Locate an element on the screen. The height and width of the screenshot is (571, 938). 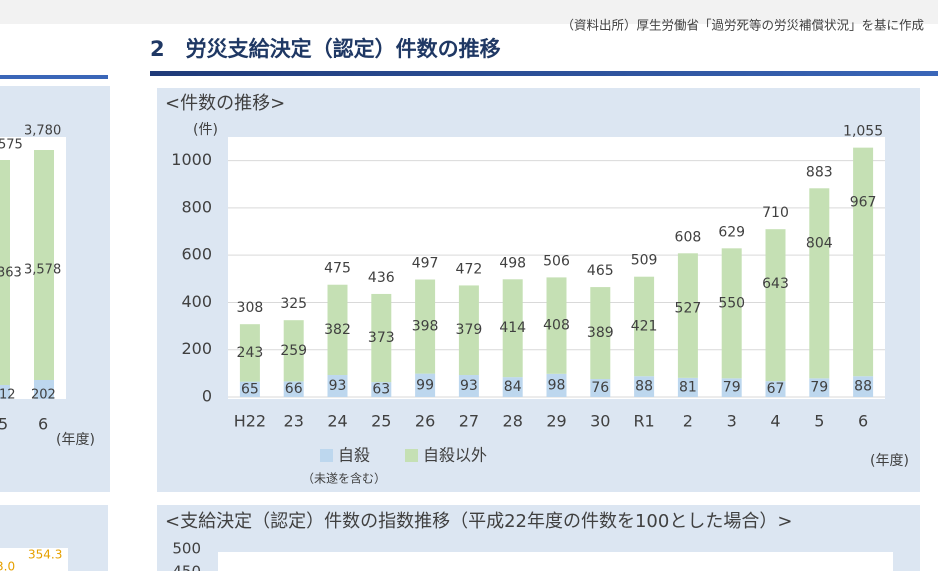
total-label: 506 is located at coordinates (556, 261).